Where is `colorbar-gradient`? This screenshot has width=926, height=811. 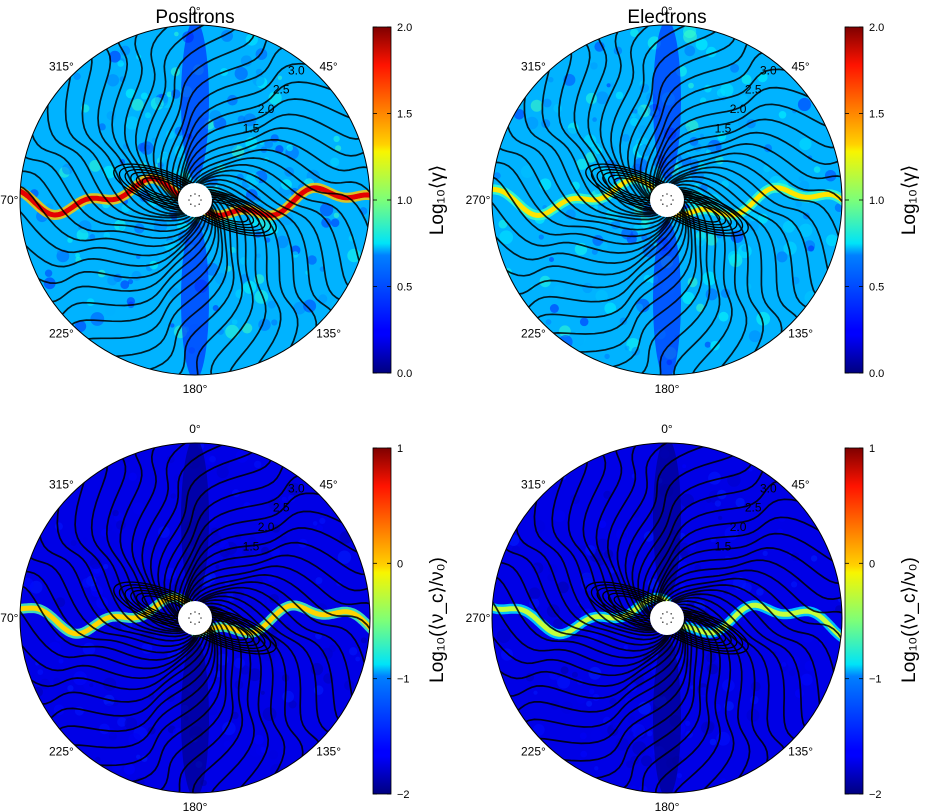
colorbar-gradient is located at coordinates (382, 621).